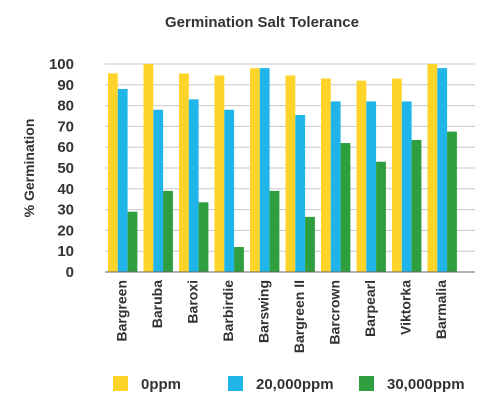 This screenshot has width=500, height=415. Describe the element at coordinates (65, 189) in the screenshot. I see `y-tick-label: 40` at that location.